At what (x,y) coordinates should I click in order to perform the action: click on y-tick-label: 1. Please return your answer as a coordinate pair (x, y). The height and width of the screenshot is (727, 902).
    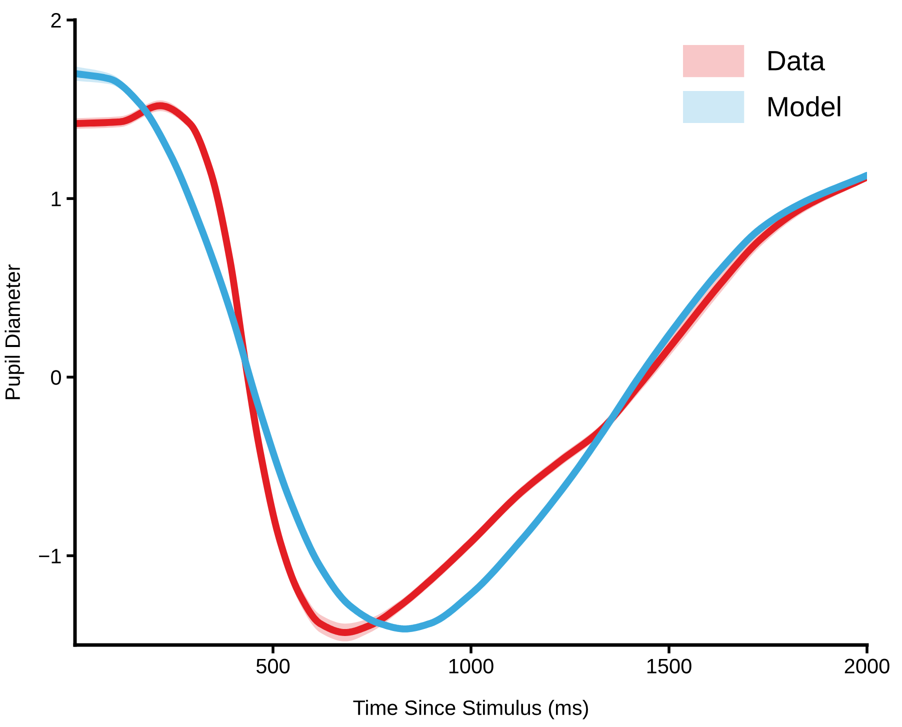
    Looking at the image, I should click on (56, 199).